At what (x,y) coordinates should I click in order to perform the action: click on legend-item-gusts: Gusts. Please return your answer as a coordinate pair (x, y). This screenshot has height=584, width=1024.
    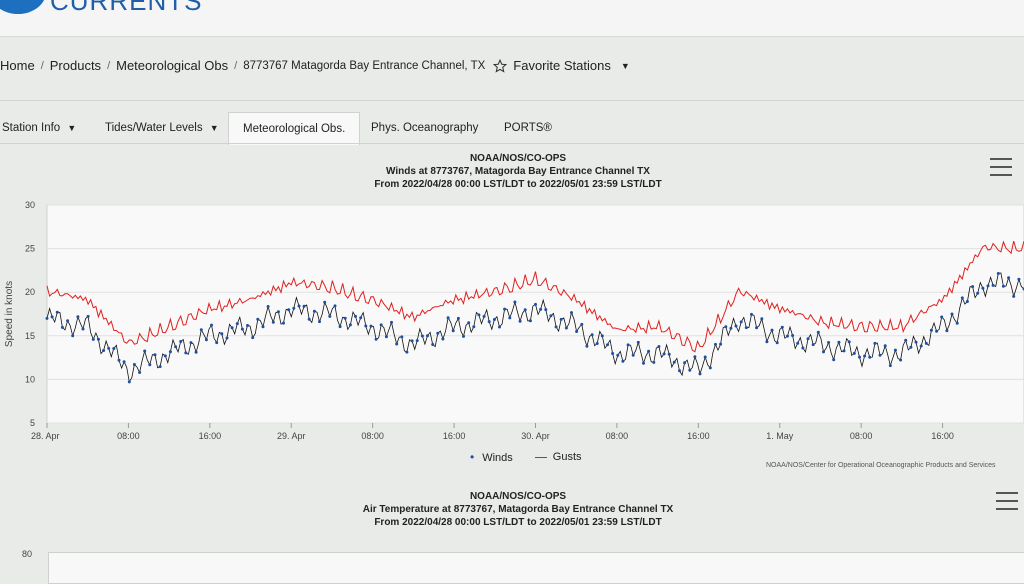
    Looking at the image, I should click on (558, 457).